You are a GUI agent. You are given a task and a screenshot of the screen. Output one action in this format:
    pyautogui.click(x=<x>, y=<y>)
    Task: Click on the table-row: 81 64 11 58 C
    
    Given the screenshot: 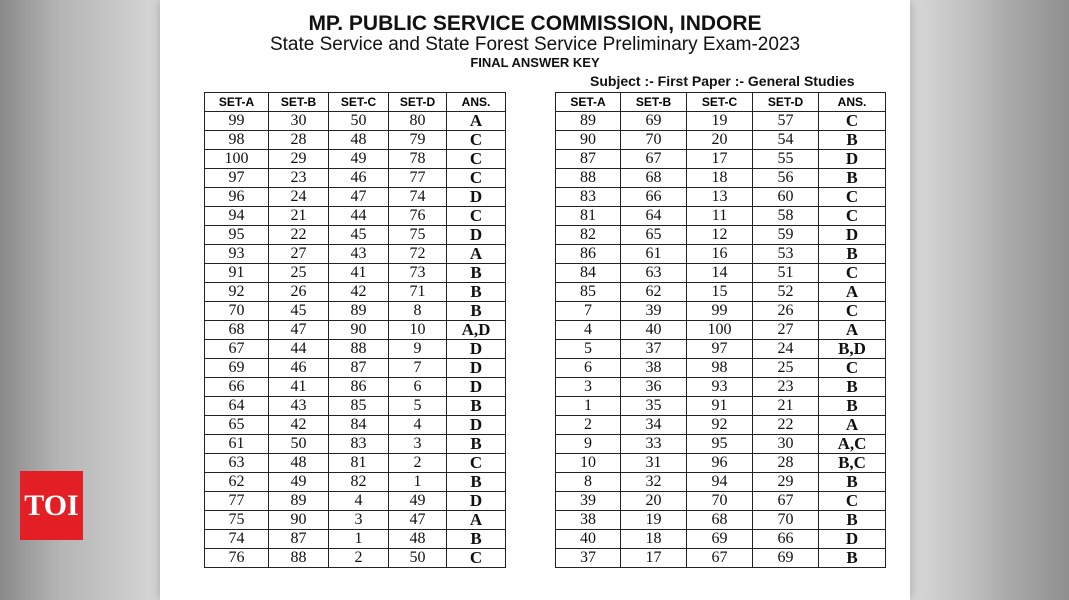 What is the action you would take?
    pyautogui.click(x=720, y=216)
    